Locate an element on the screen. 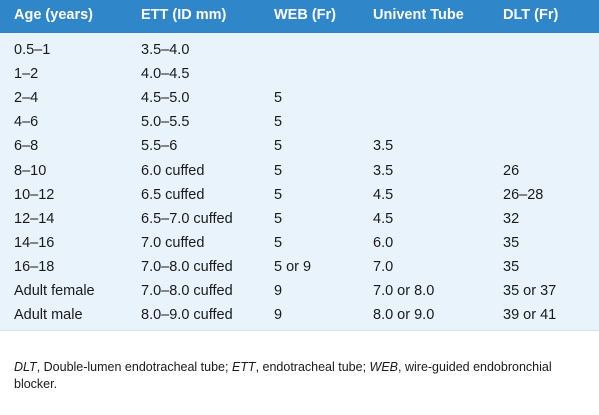 The image size is (599, 415). table-row: 16–18 7.0–8.0 cuffed 5 or 9 7.0 35 is located at coordinates (299, 267).